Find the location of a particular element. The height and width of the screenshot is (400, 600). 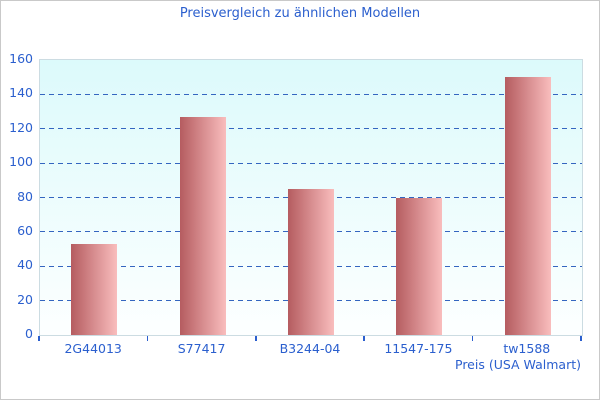

x-category-label-S77417: S77417 is located at coordinates (201, 348).